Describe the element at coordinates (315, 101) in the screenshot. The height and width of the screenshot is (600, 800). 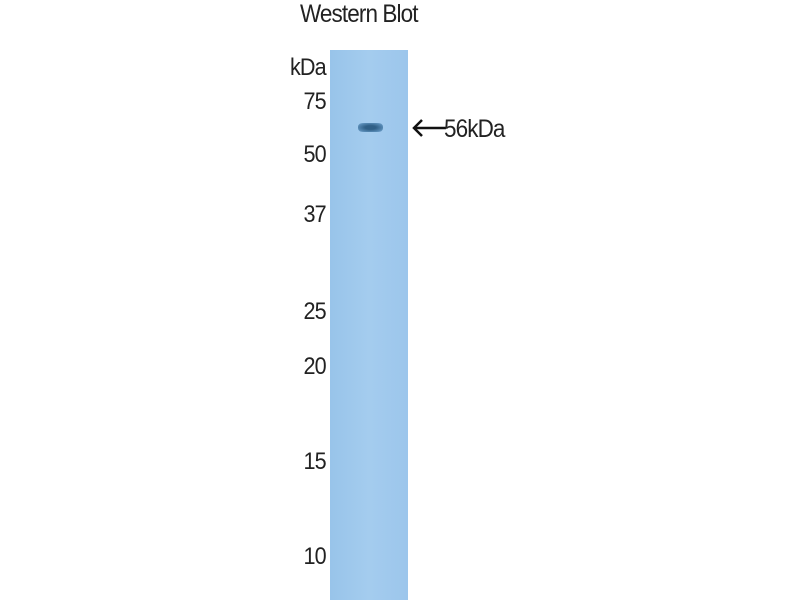
I see `marker-label: 75` at that location.